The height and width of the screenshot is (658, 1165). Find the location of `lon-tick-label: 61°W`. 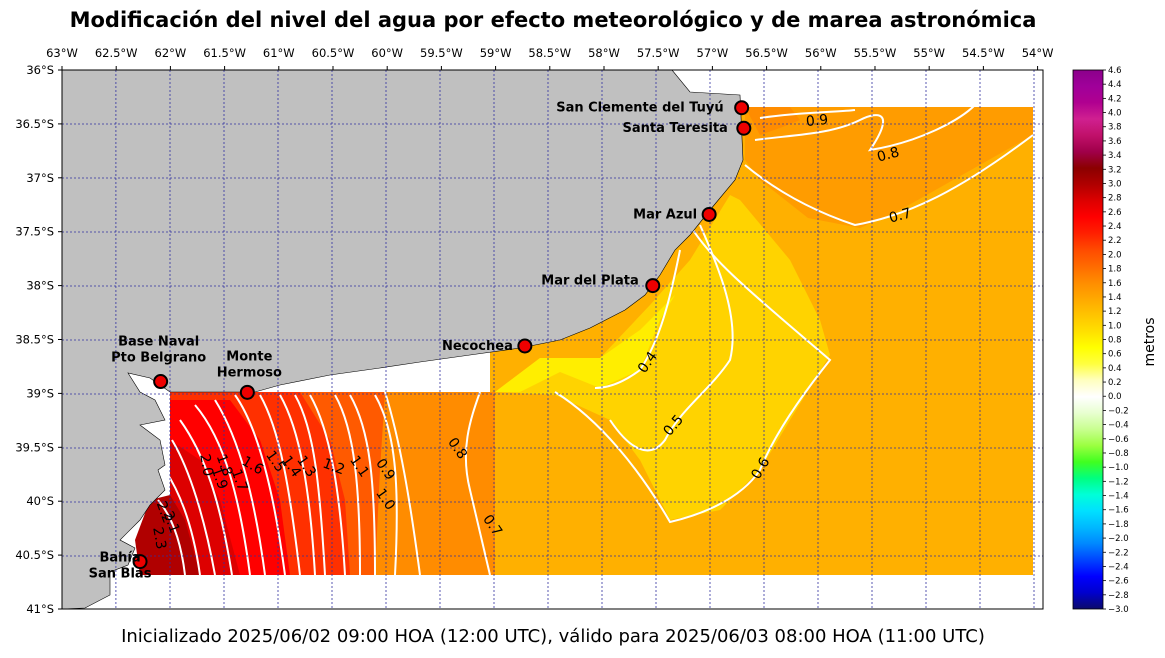

lon-tick-label: 61°W is located at coordinates (279, 53).